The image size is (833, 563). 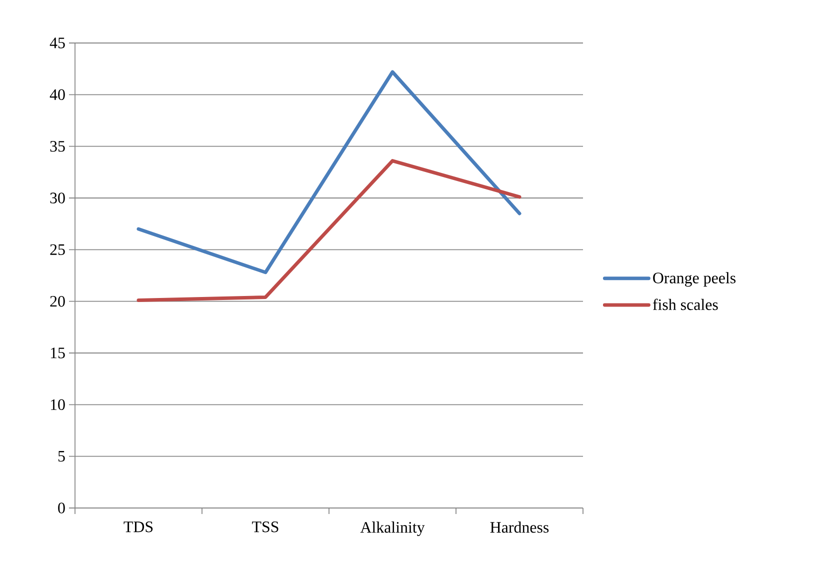 What do you see at coordinates (57, 301) in the screenshot?
I see `y-tick-label: 20` at bounding box center [57, 301].